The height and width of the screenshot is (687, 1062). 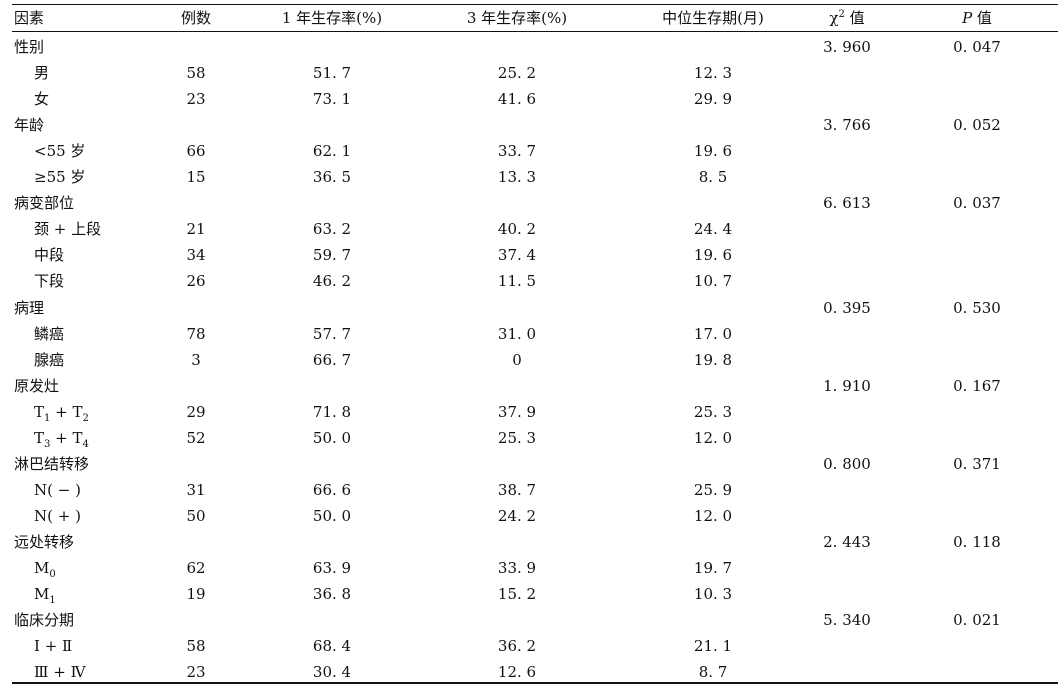 What do you see at coordinates (713, 411) in the screenshot?
I see `median-survival-cell: 25. 3` at bounding box center [713, 411].